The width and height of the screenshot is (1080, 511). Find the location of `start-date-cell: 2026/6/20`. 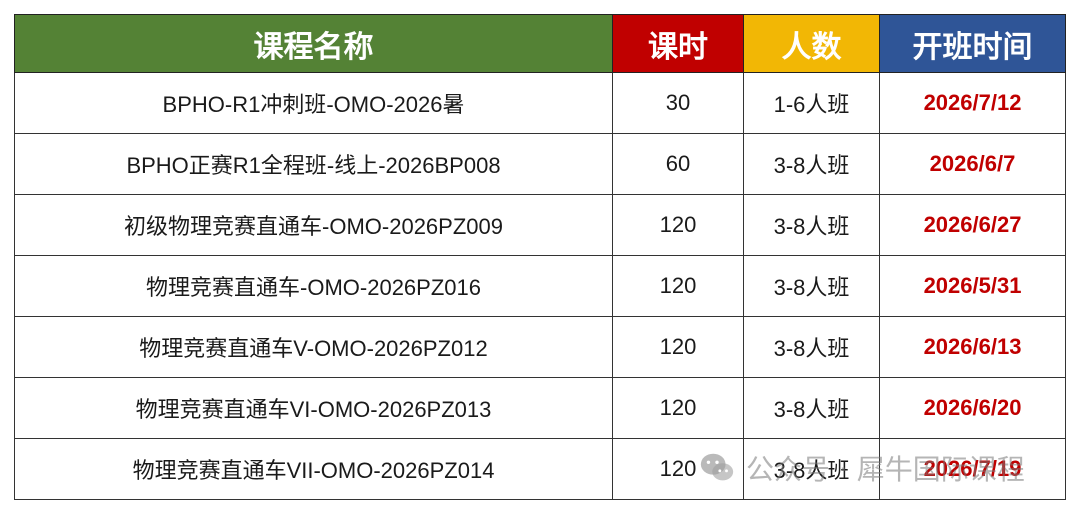

start-date-cell: 2026/6/20 is located at coordinates (972, 408).